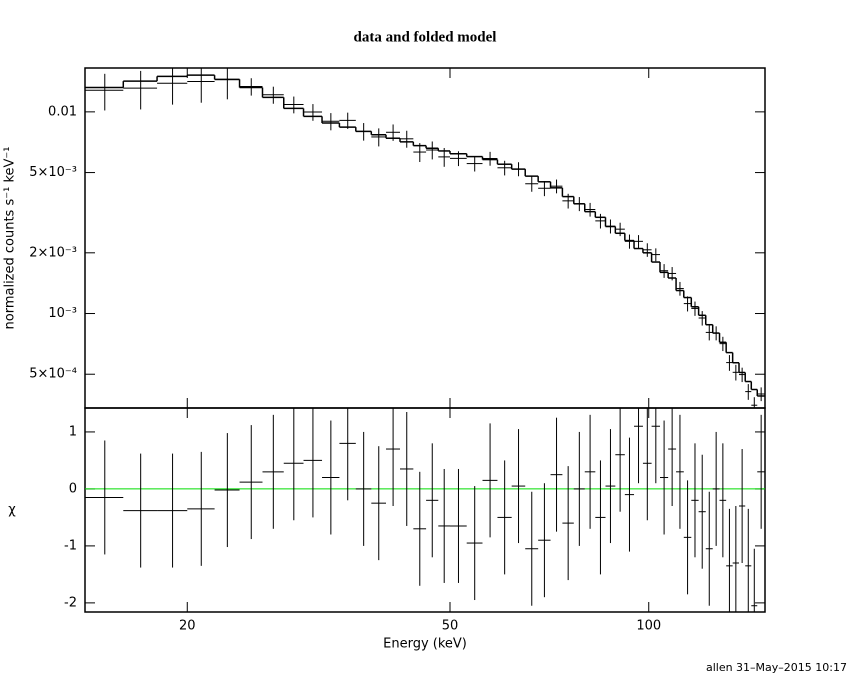 This screenshot has width=850, height=680. I want to click on y-tick-label: 5×10⁻⁴, so click(53, 374).